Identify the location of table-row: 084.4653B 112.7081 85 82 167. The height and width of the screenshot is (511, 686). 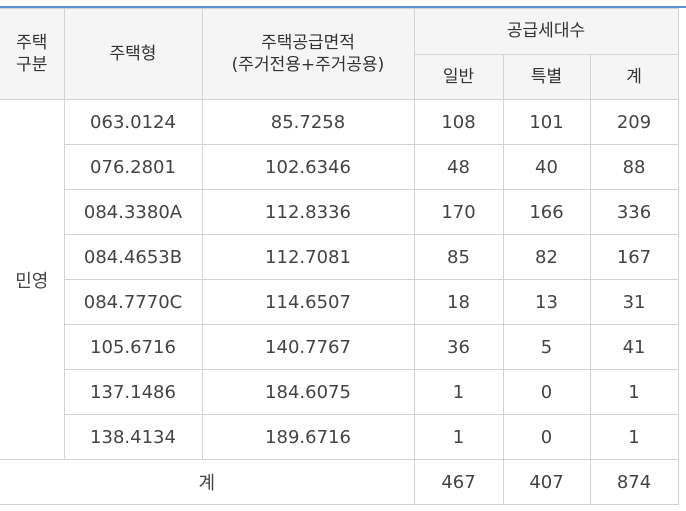
(343, 257).